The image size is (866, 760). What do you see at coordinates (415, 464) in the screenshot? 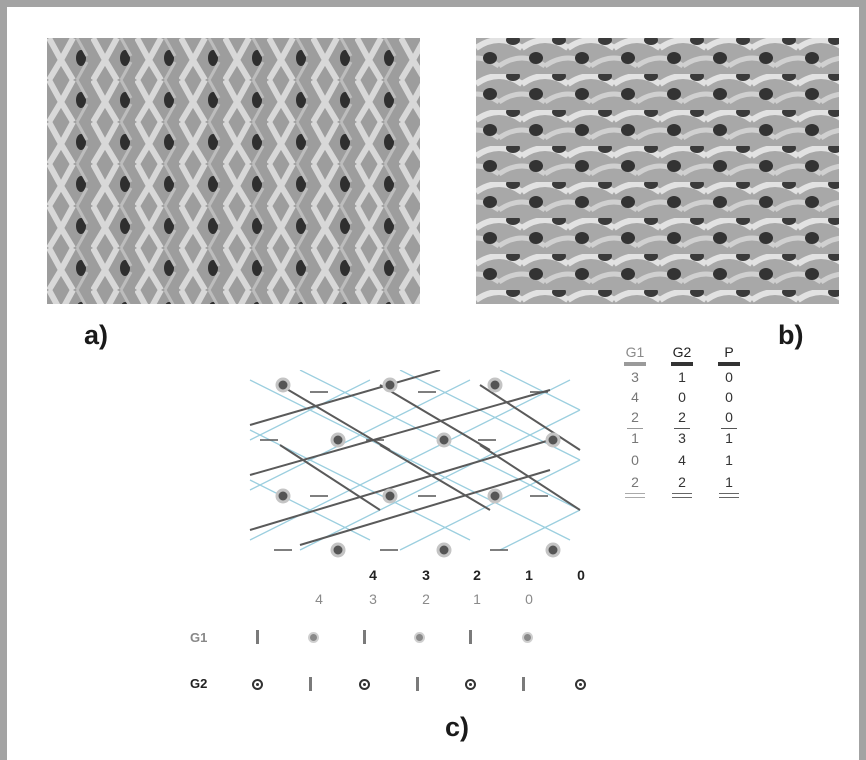
I see `lapping-diagram` at bounding box center [415, 464].